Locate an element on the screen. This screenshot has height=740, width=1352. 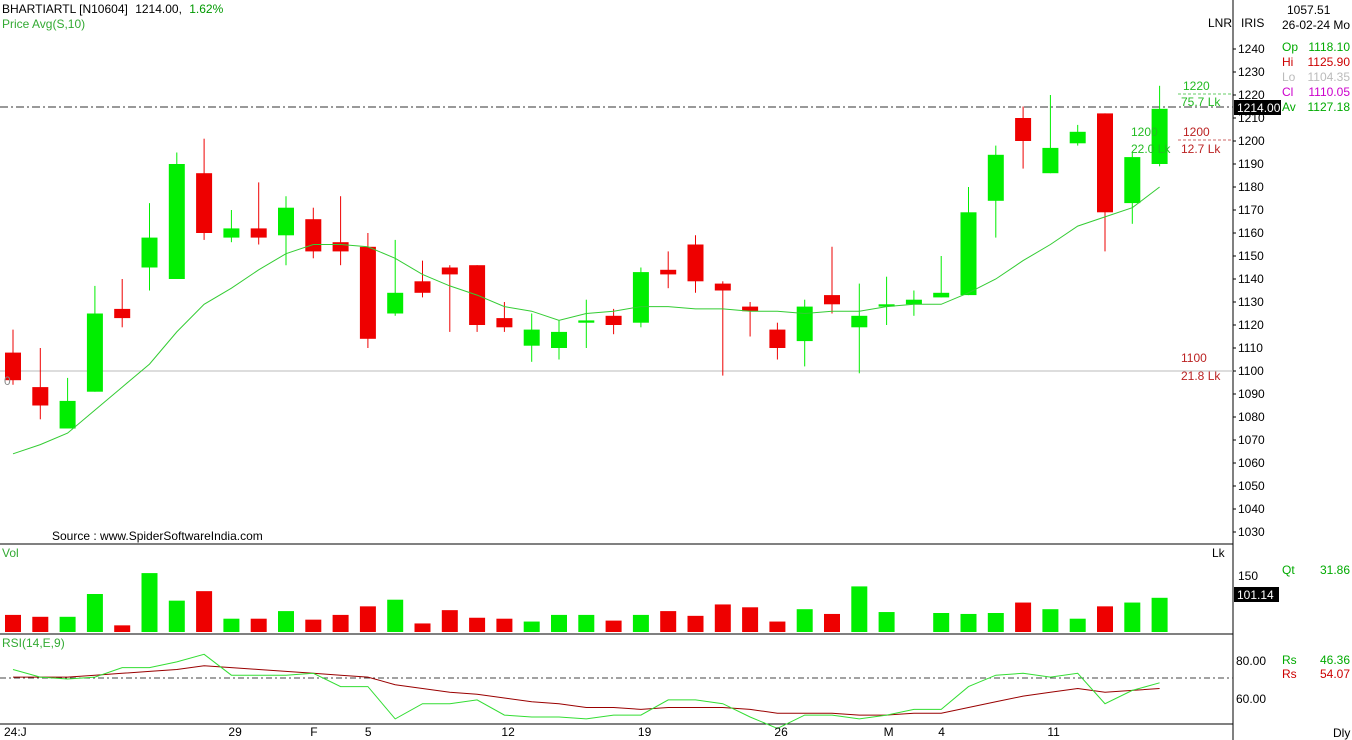
date-label: 12 is located at coordinates (508, 732).